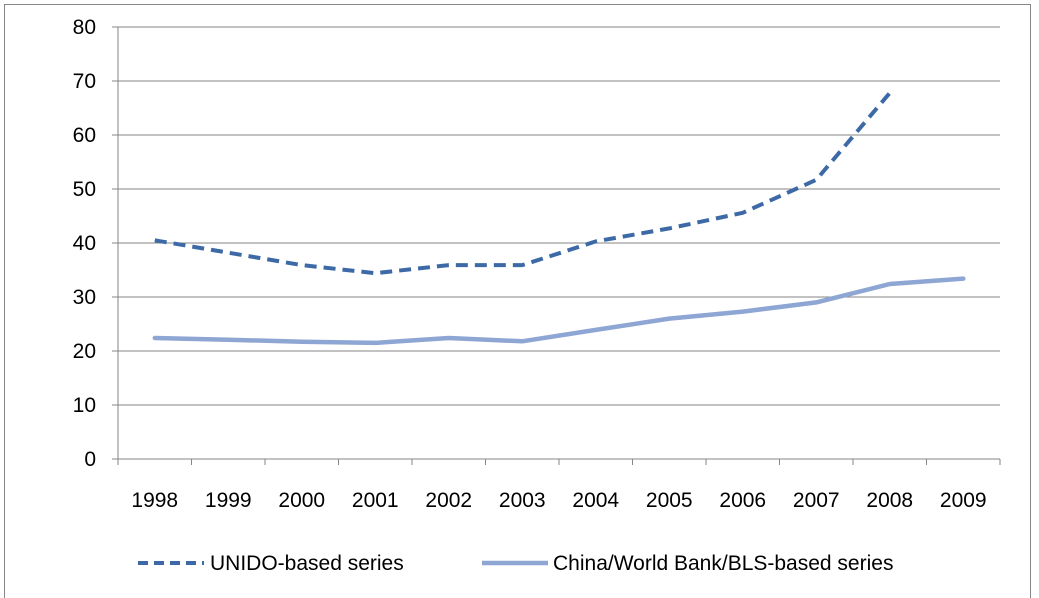  I want to click on x-tick-label: 1999, so click(228, 500).